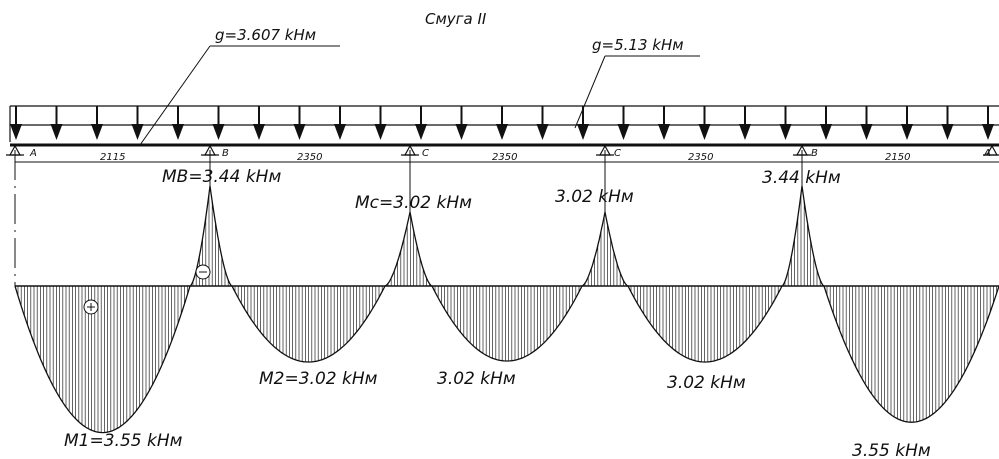  Describe the element at coordinates (425, 153) in the screenshot. I see `support-label-c1: C` at that location.